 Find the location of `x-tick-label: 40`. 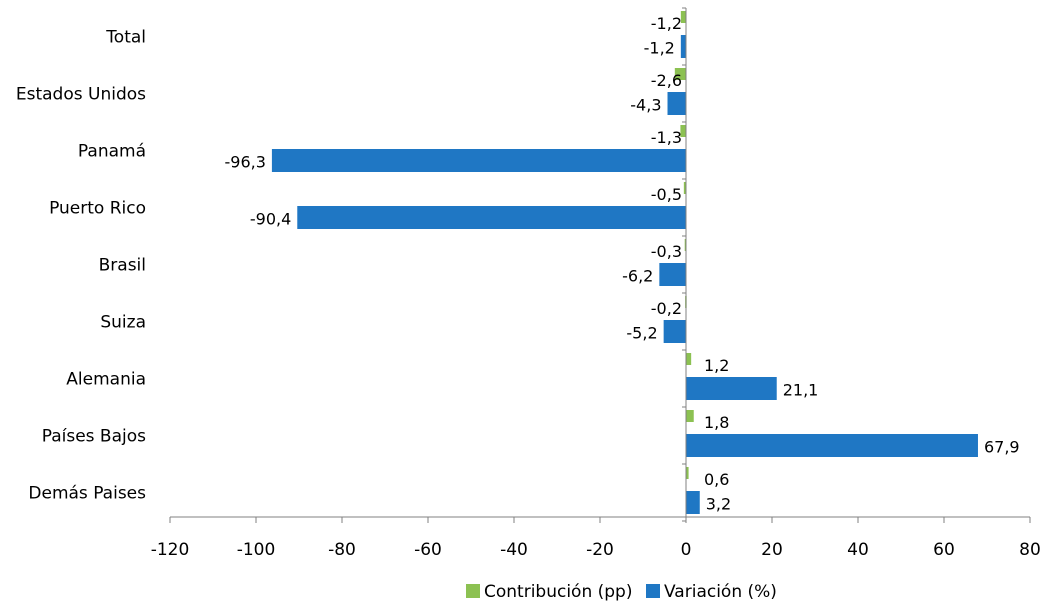

x-tick-label: 40 is located at coordinates (858, 550).